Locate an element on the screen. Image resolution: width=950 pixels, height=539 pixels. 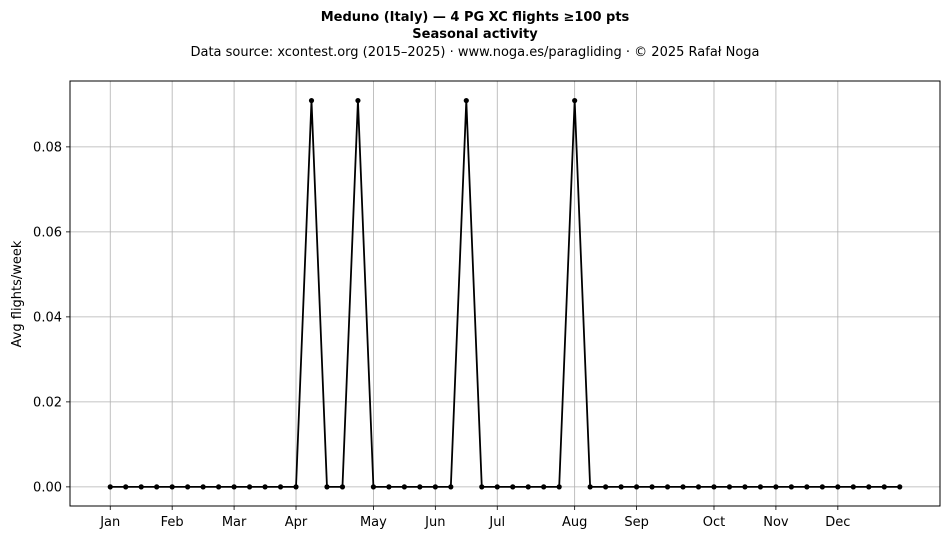
y-tick-label: 0.08 is located at coordinates (47, 147).